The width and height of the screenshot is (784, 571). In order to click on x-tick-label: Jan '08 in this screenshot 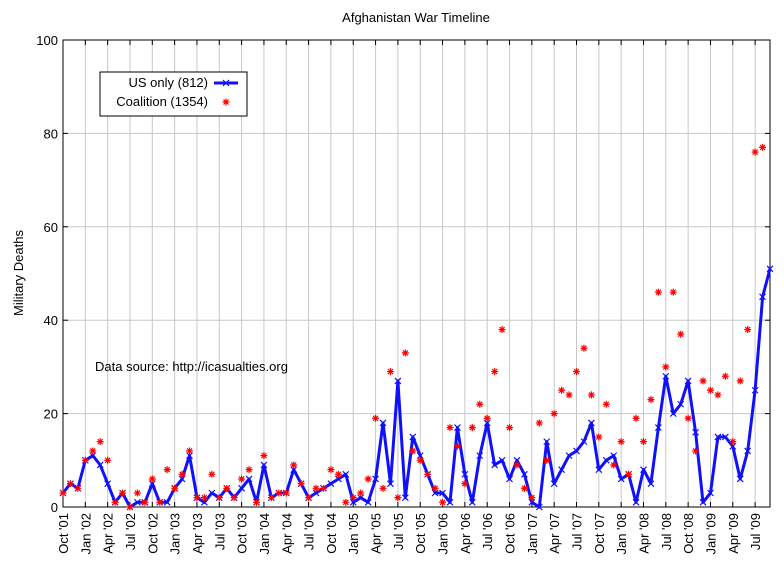, I will do `click(621, 534)`.